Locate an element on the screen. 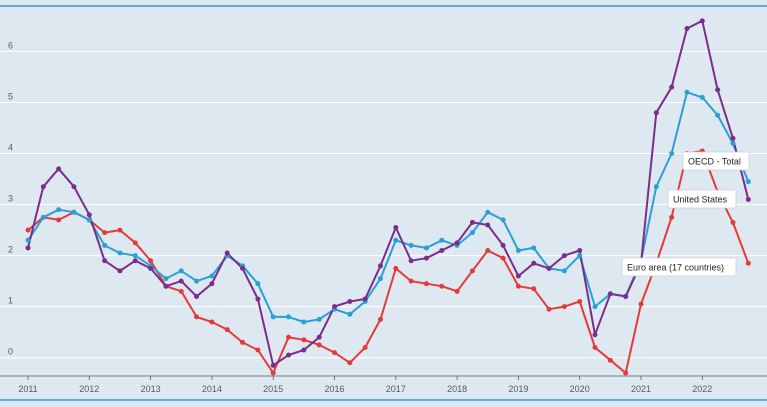  series-label: OECD - Total is located at coordinates (716, 161).